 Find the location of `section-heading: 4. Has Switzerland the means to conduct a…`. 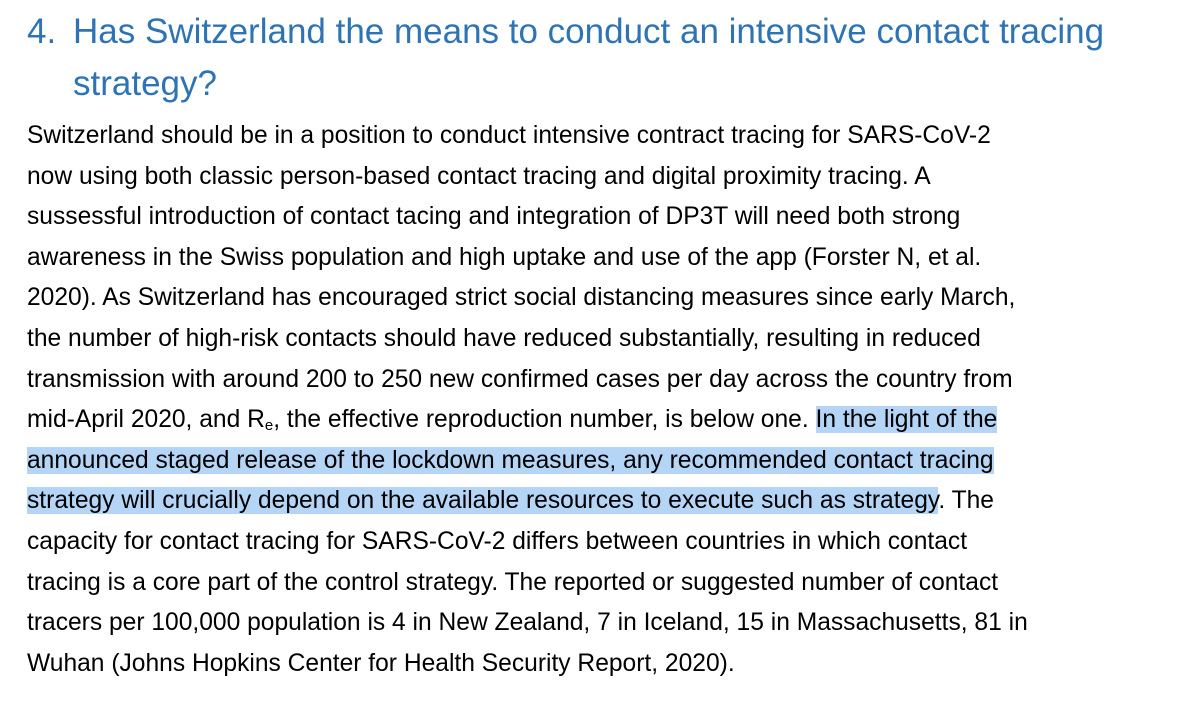

section-heading: 4. Has Switzerland the means to conduct a… is located at coordinates (565, 58).